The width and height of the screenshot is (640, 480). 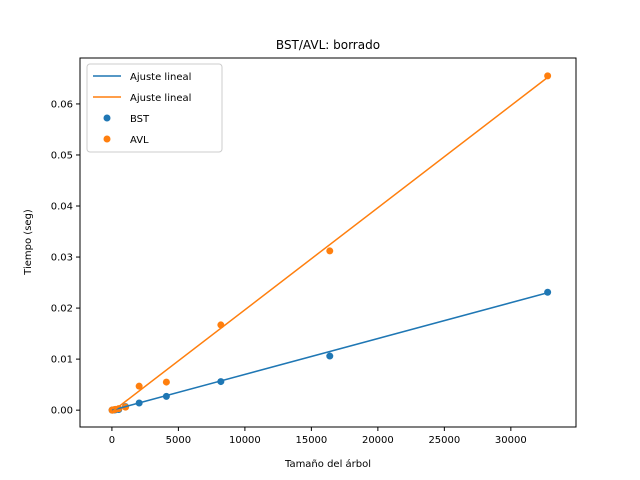 I want to click on x-tick-label: 5000, so click(x=178, y=440).